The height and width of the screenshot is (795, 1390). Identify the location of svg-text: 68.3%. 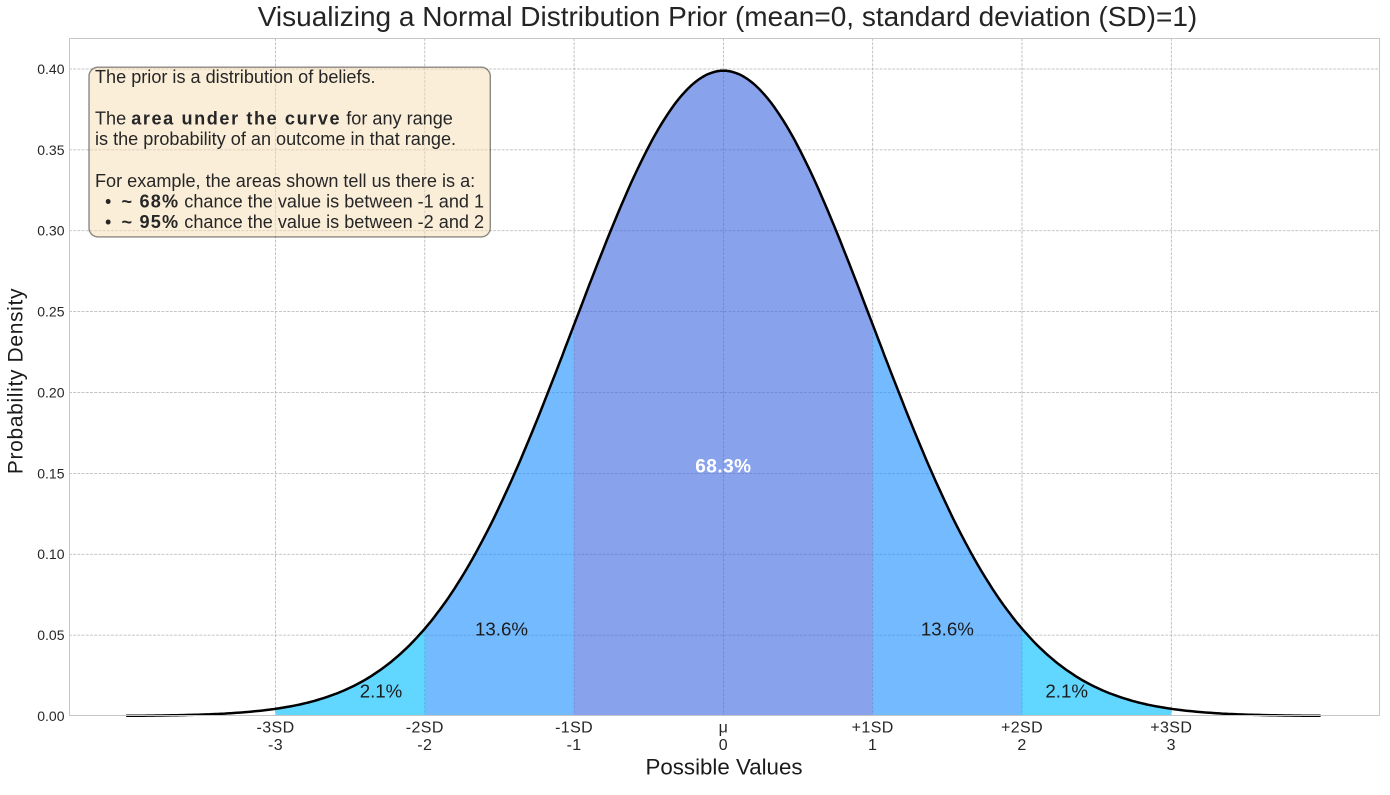
(723, 467).